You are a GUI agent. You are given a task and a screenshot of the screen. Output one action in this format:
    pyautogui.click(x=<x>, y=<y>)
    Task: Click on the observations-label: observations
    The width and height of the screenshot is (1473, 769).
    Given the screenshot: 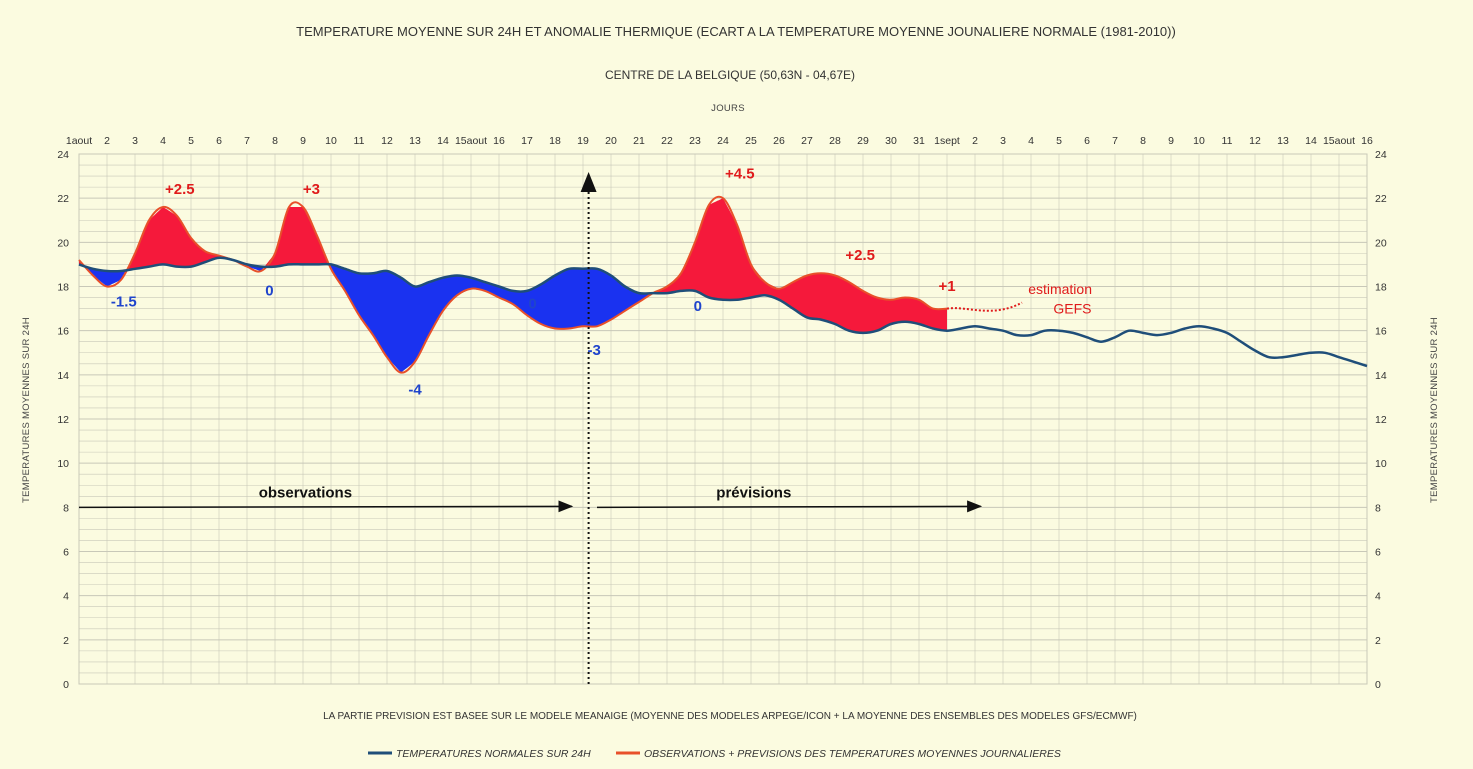 What is the action you would take?
    pyautogui.click(x=305, y=492)
    